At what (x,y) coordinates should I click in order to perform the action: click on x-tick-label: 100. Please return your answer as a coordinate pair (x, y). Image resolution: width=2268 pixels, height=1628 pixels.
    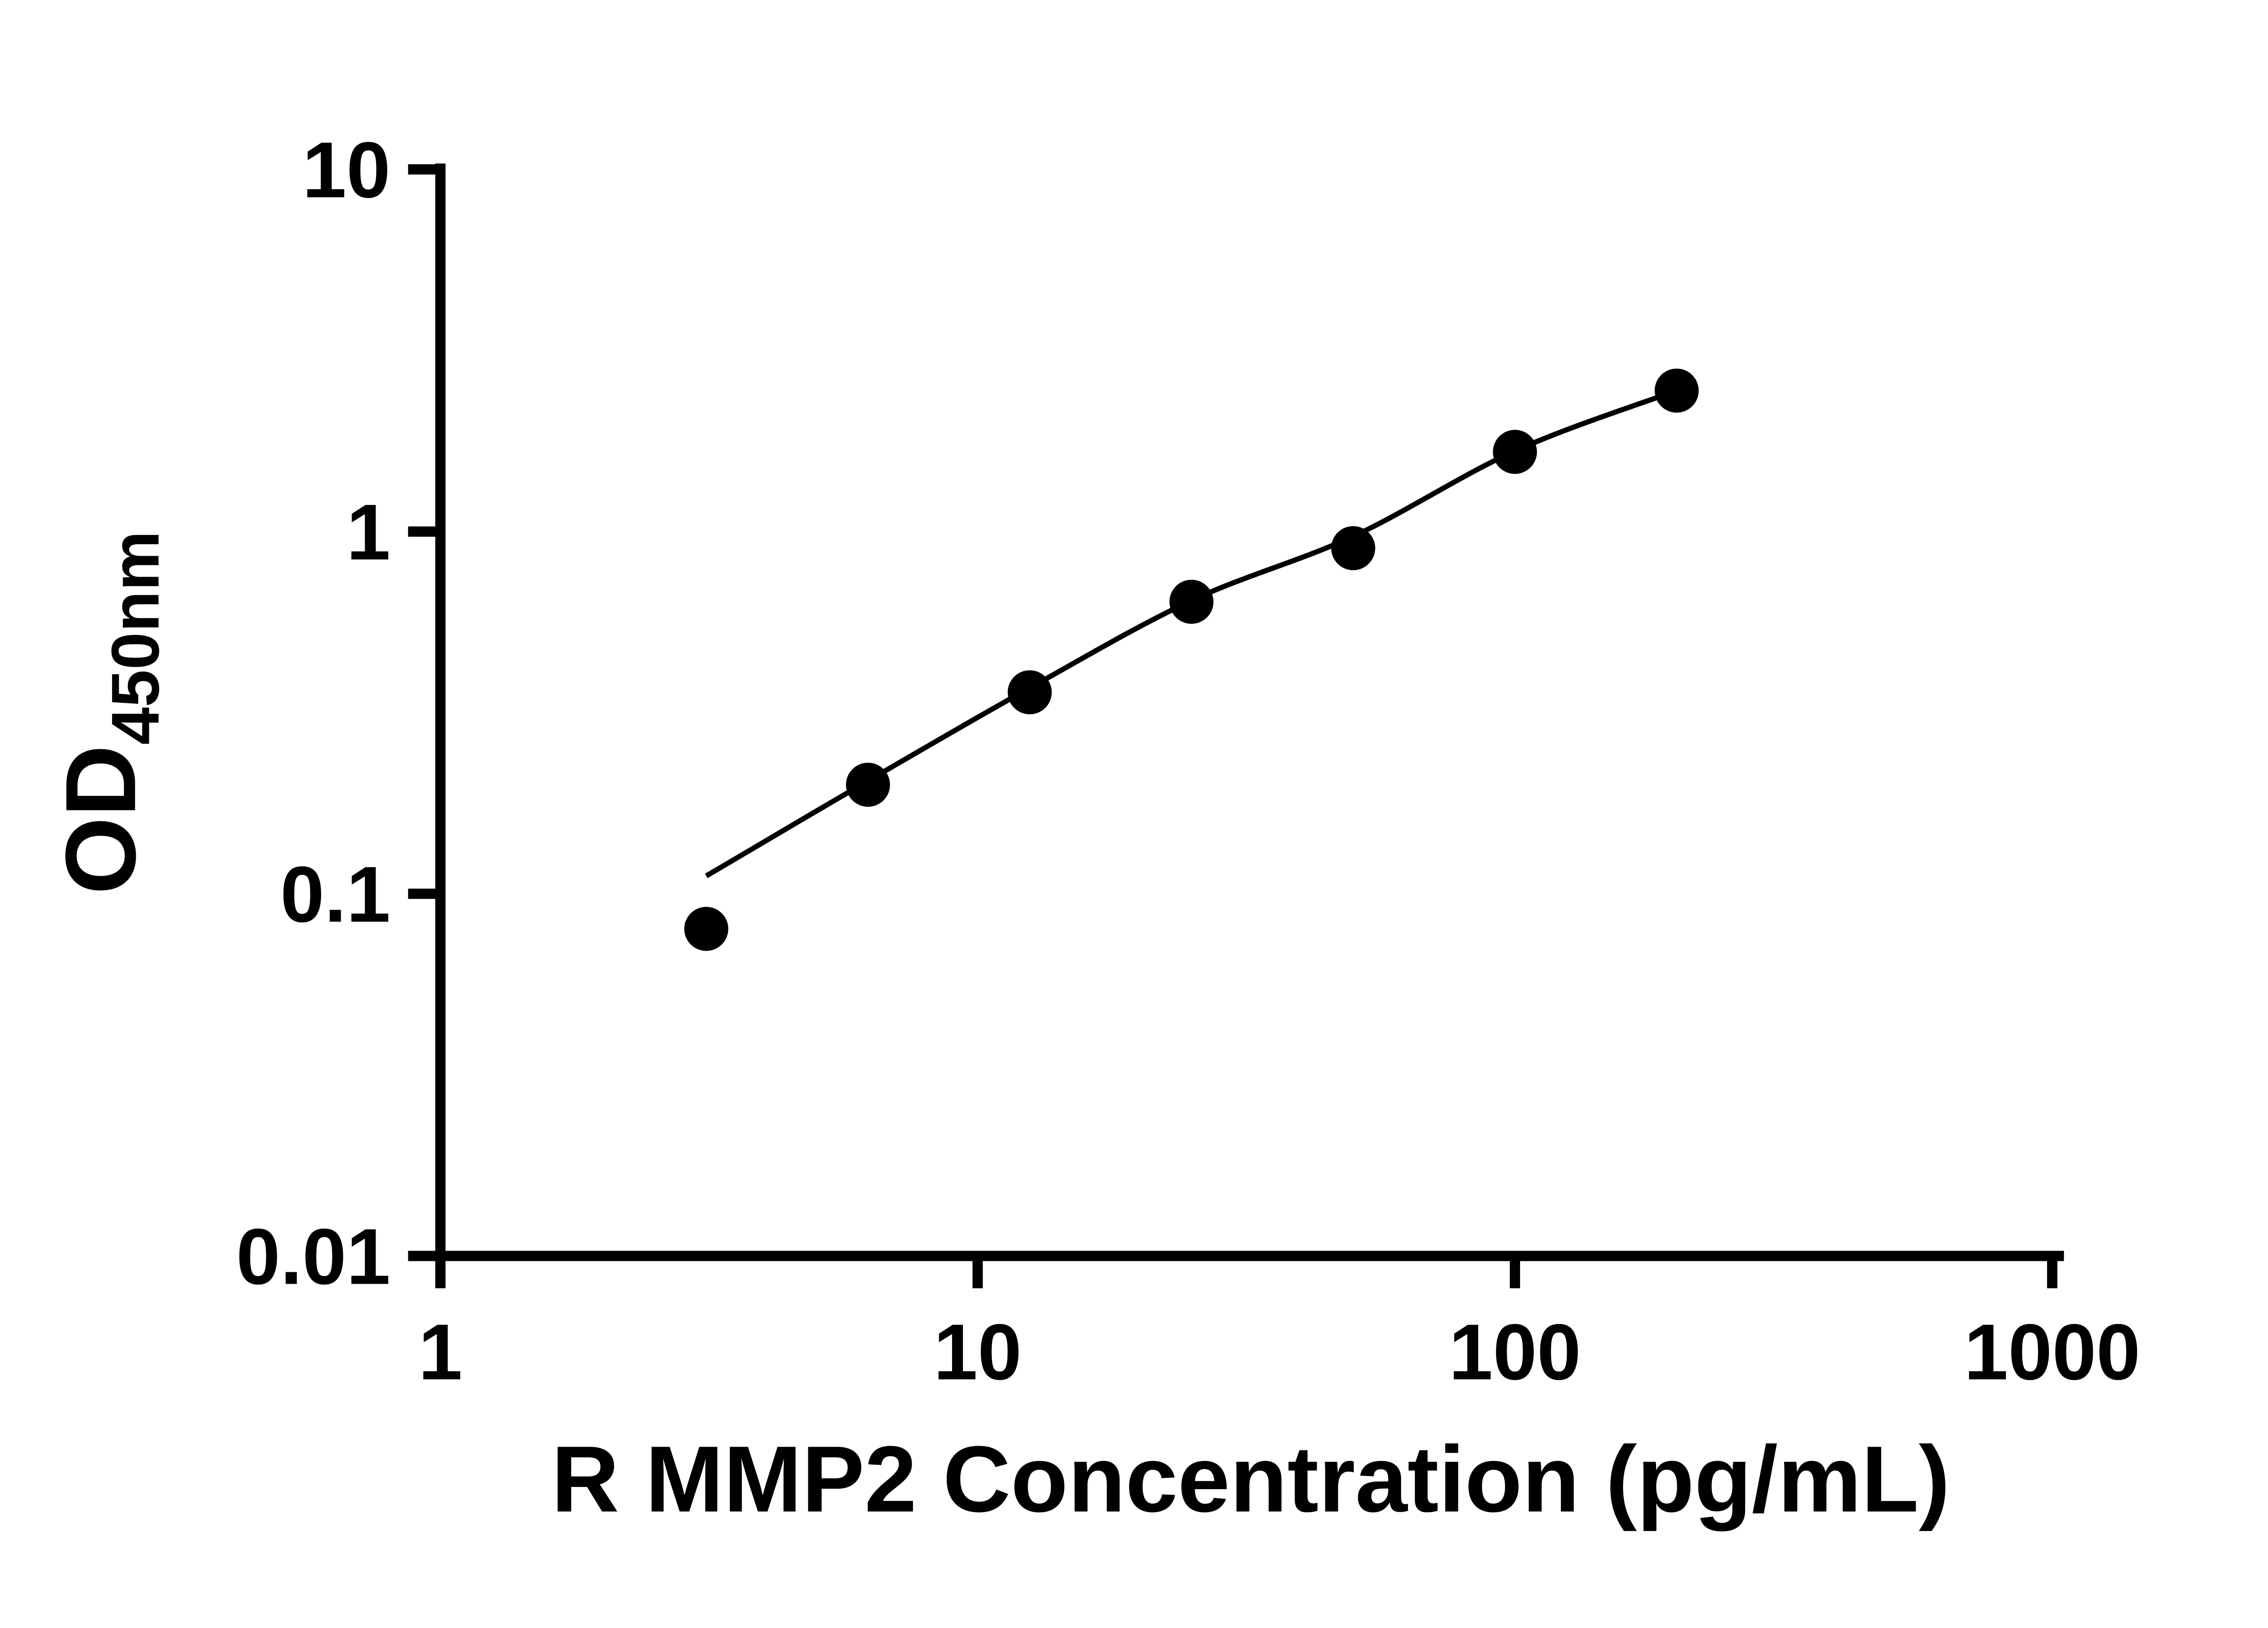
    Looking at the image, I should click on (1515, 1352).